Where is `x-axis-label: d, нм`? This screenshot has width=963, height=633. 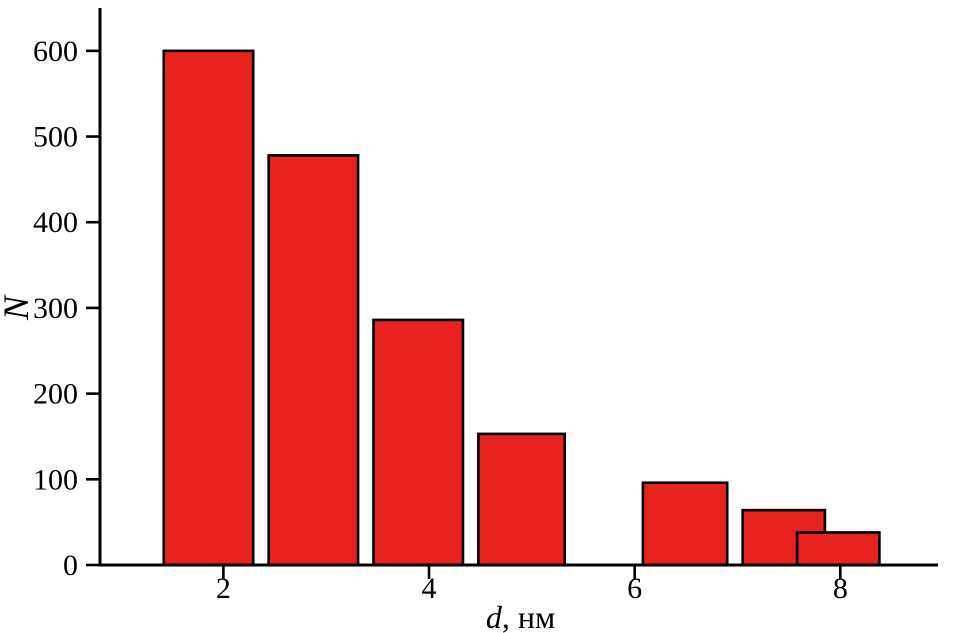
x-axis-label: d, нм is located at coordinates (481, 616).